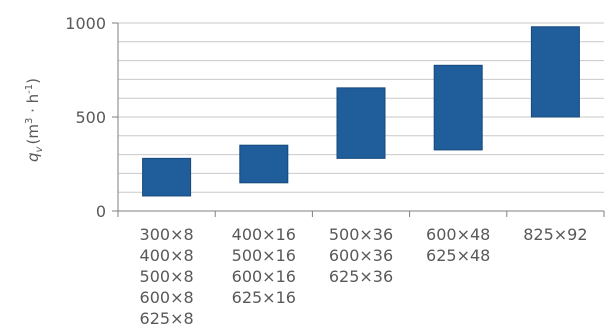 Image resolution: width=616 pixels, height=334 pixels. I want to click on y-axis-label-unit-mid: · h, so click(33, 106).